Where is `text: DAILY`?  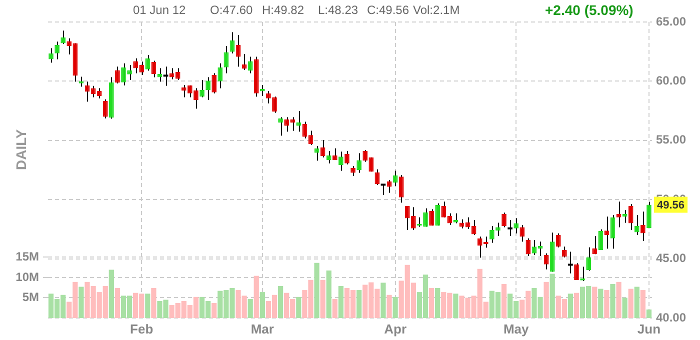 text: DAILY is located at coordinates (21, 149).